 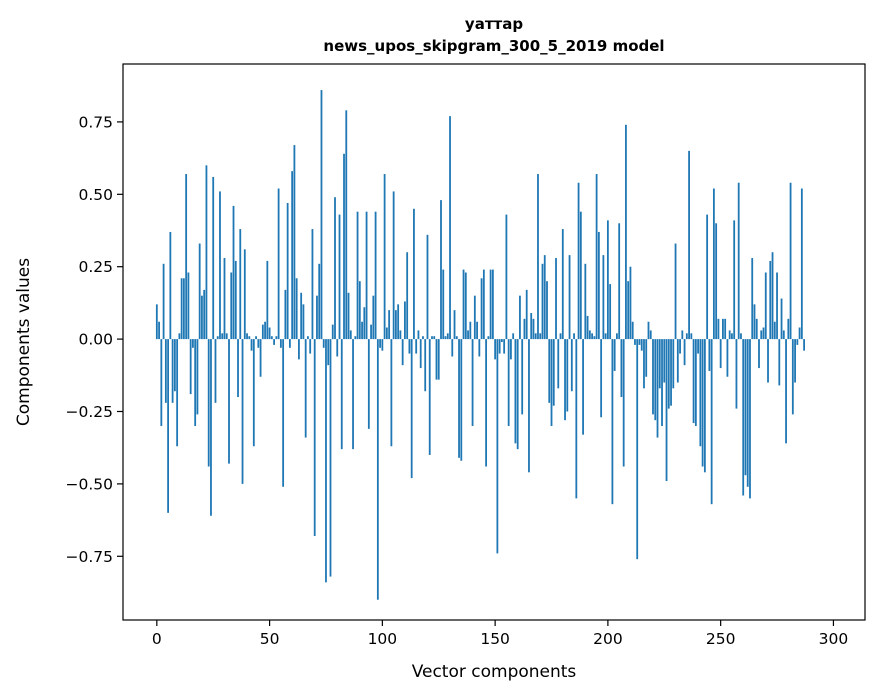 What do you see at coordinates (383, 639) in the screenshot?
I see `x-tick-label: 100` at bounding box center [383, 639].